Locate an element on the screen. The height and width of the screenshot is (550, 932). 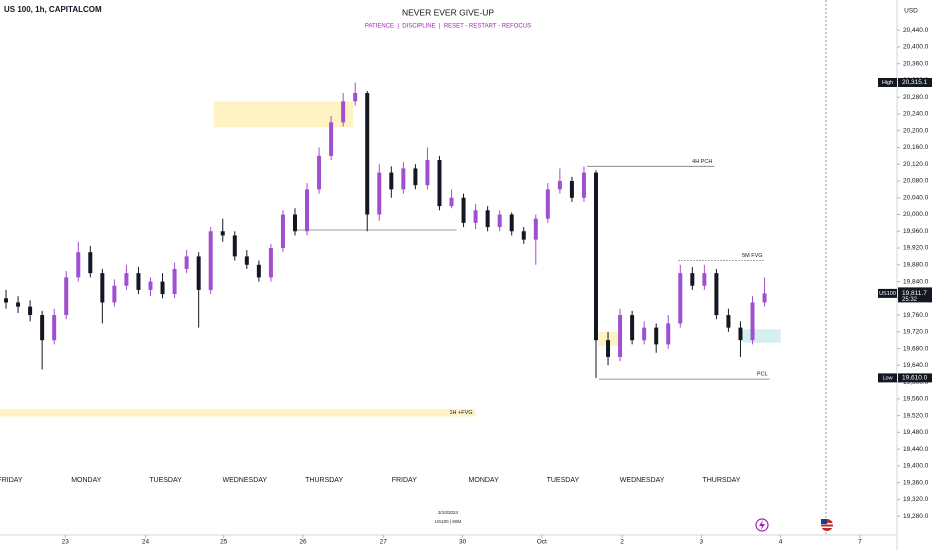
marker-tag is located at coordinates (887, 378).